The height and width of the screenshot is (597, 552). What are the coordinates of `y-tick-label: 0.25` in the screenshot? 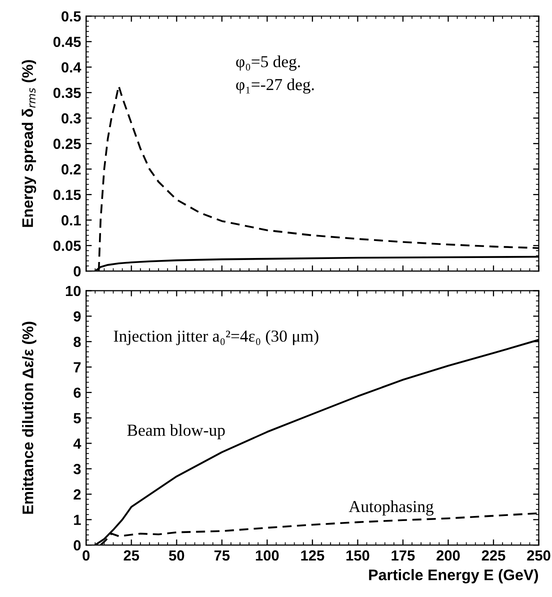 It's located at (67, 144).